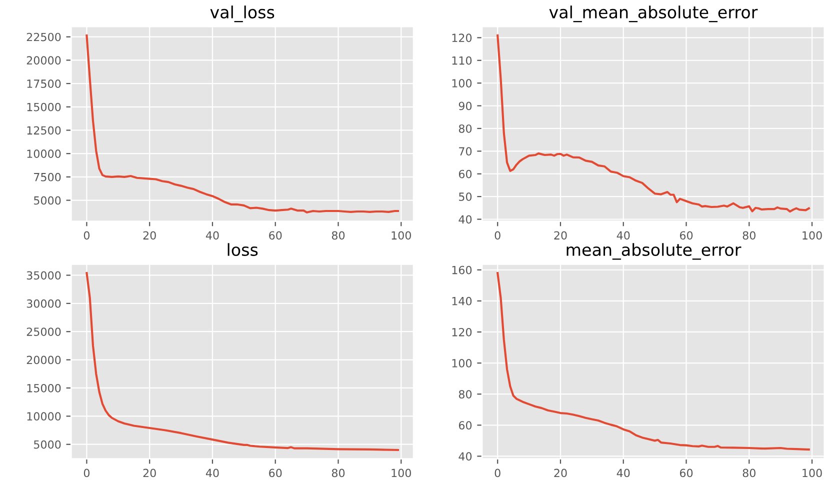 The height and width of the screenshot is (483, 837). What do you see at coordinates (243, 249) in the screenshot?
I see `chart-title: loss` at bounding box center [243, 249].